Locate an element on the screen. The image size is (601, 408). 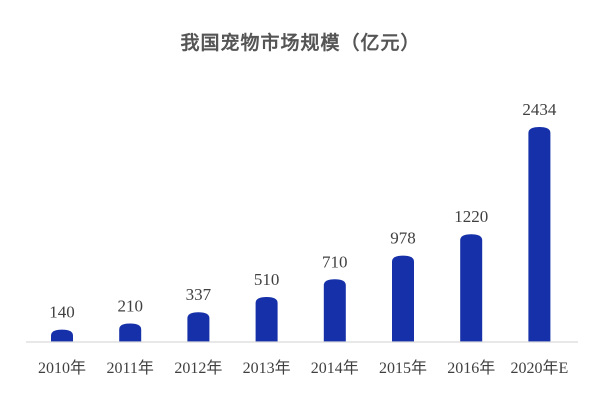
bar-2011年 is located at coordinates (130, 332).